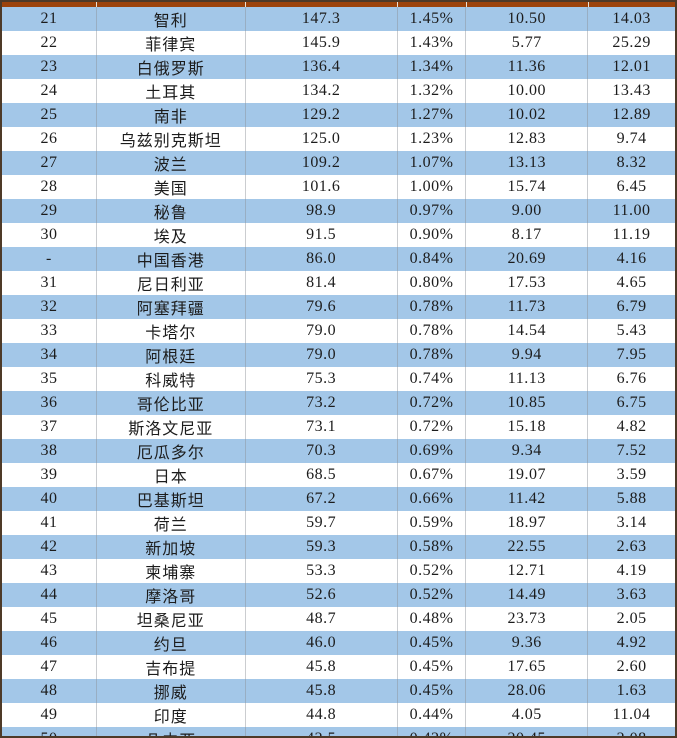 This screenshot has height=738, width=677. What do you see at coordinates (171, 283) in the screenshot?
I see `country-name-cell: 尼日利亚` at bounding box center [171, 283].